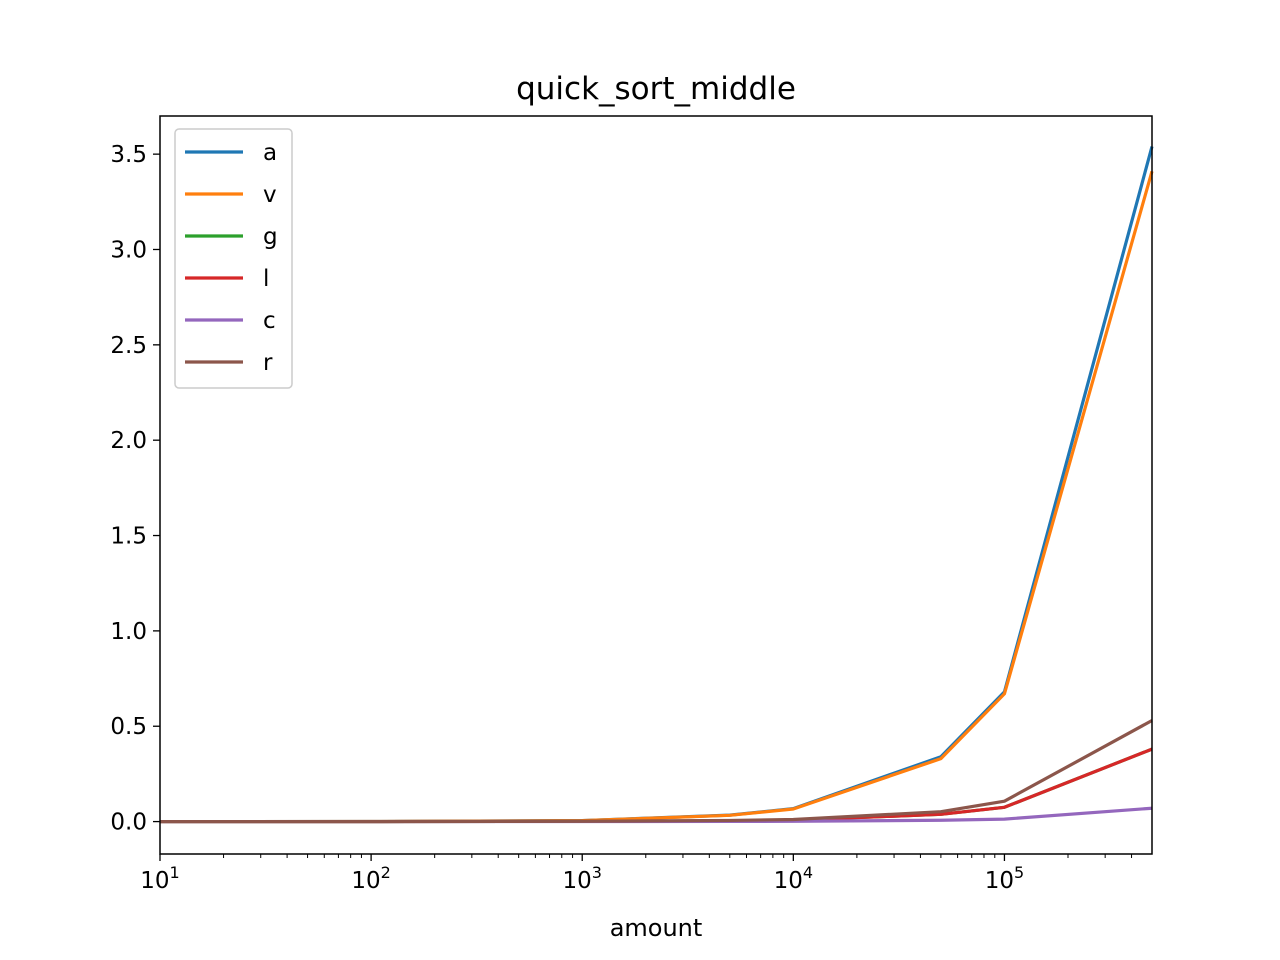  Describe the element at coordinates (656, 771) in the screenshot. I see `series-line-r` at that location.